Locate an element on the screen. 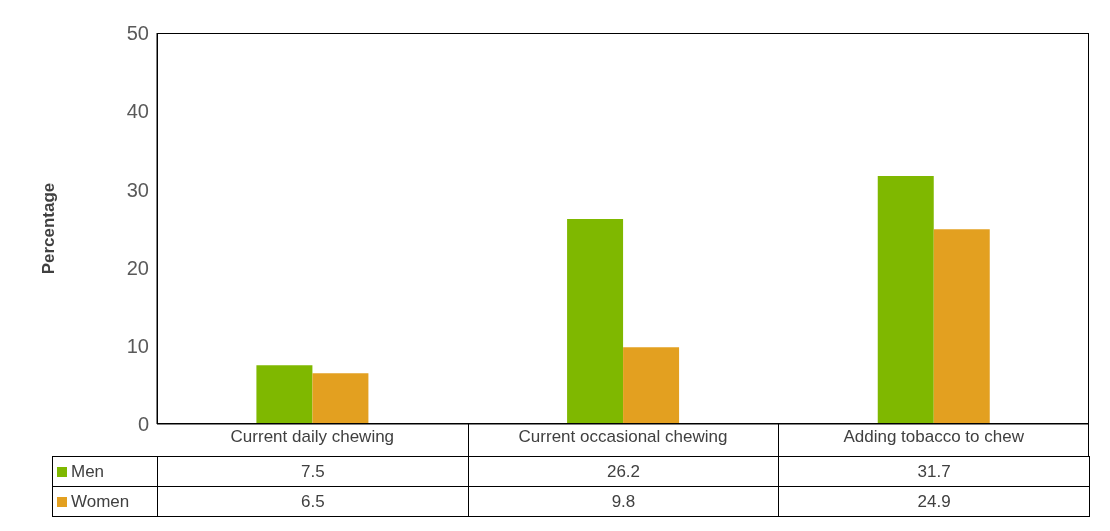 This screenshot has height=531, width=1110. y-tick-label: 30 is located at coordinates (137, 189).